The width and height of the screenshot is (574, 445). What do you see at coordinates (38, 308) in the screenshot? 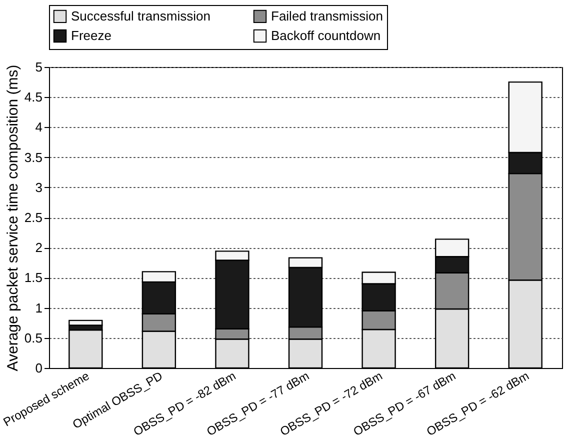
I see `y-tick-label: 1` at bounding box center [38, 308].